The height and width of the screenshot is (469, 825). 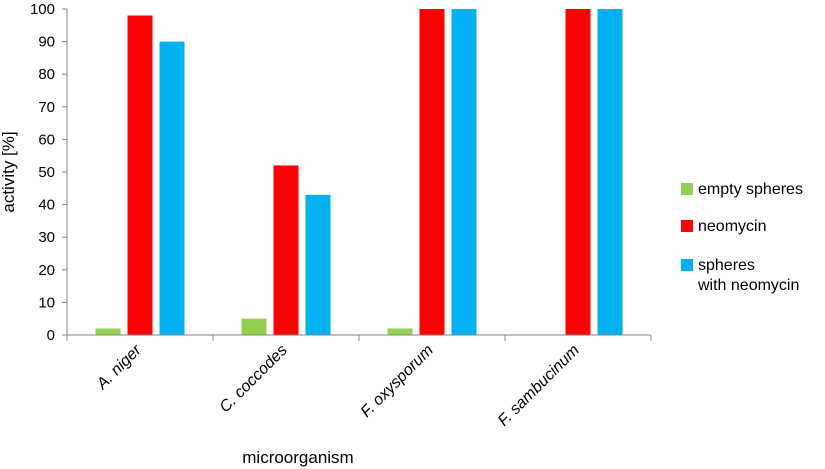 What do you see at coordinates (46, 302) in the screenshot?
I see `y-tick-label: 10` at bounding box center [46, 302].